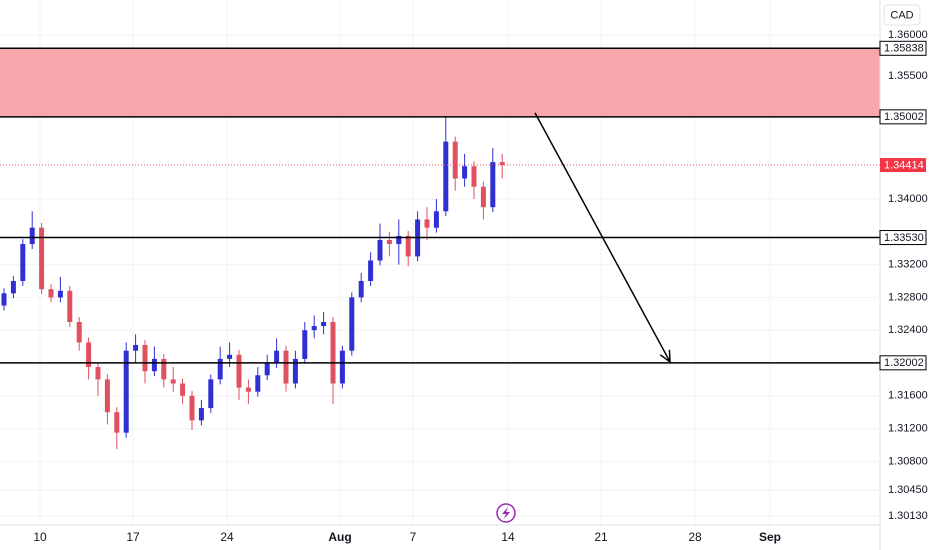 Image resolution: width=932 pixels, height=550 pixels. I want to click on x-tick-label: 14, so click(508, 537).